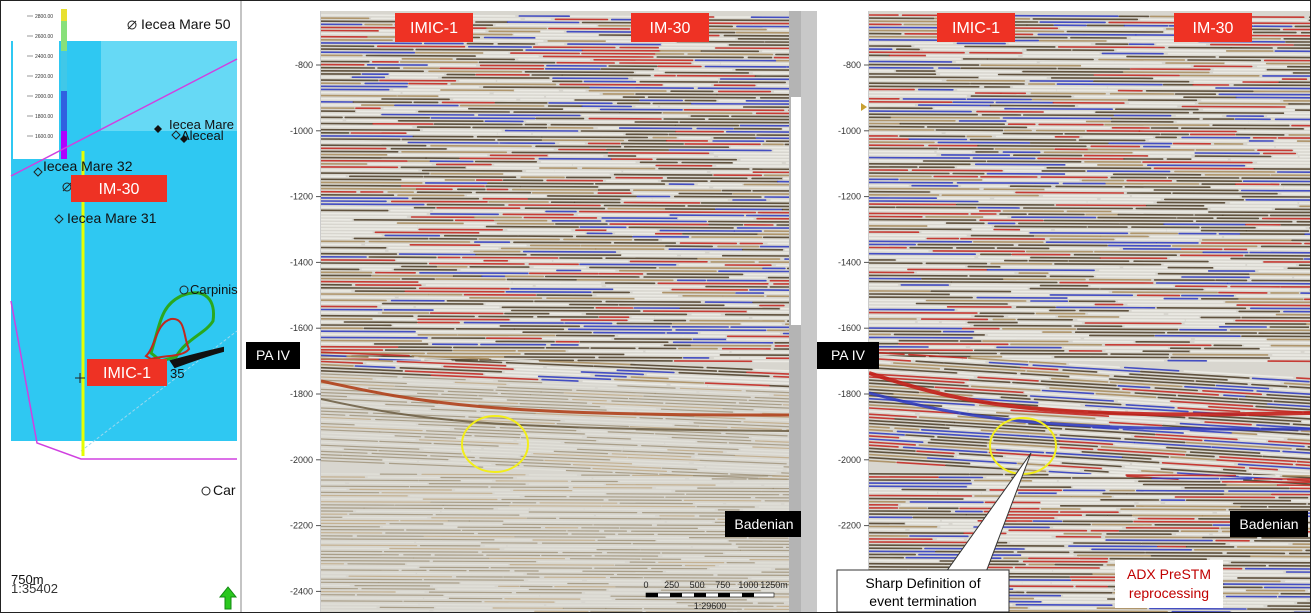 The image size is (1313, 615). I want to click on north-arrow-icon, so click(228, 598).